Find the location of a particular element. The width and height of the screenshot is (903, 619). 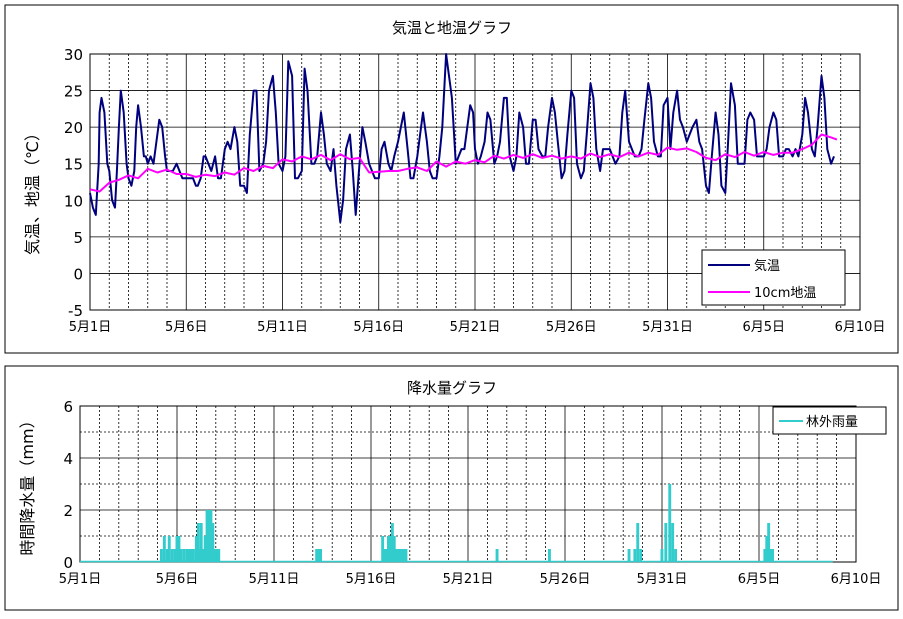

temp-legend: 気温 10cm地温 is located at coordinates (773, 277).